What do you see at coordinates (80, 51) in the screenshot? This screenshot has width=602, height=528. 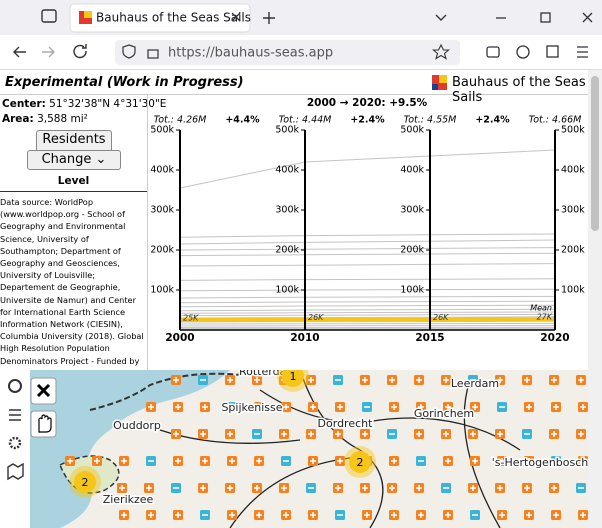 I see `reload` at bounding box center [80, 51].